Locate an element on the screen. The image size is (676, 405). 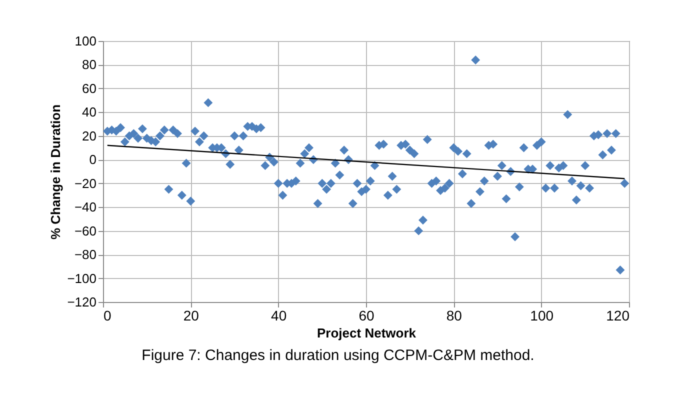
x-tick-label: 40 is located at coordinates (279, 316).